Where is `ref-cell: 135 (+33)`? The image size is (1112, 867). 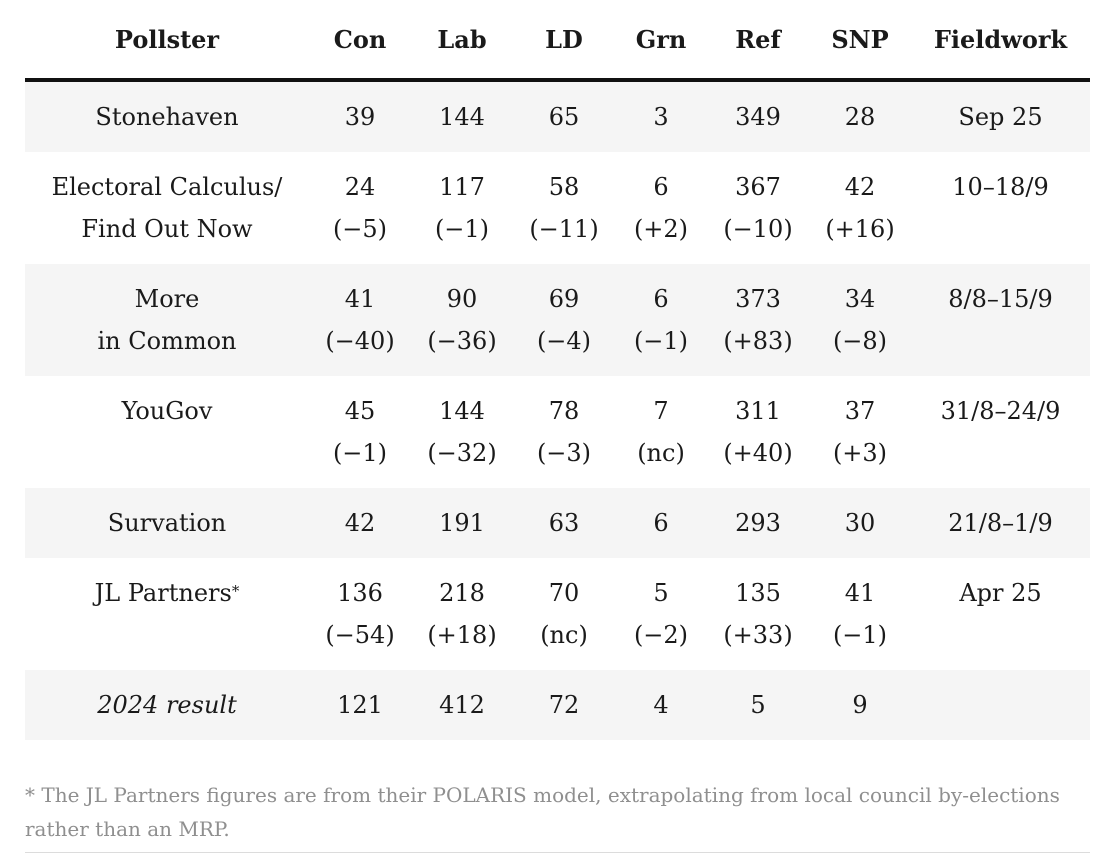
ref-cell: 135 (+33) is located at coordinates (758, 614).